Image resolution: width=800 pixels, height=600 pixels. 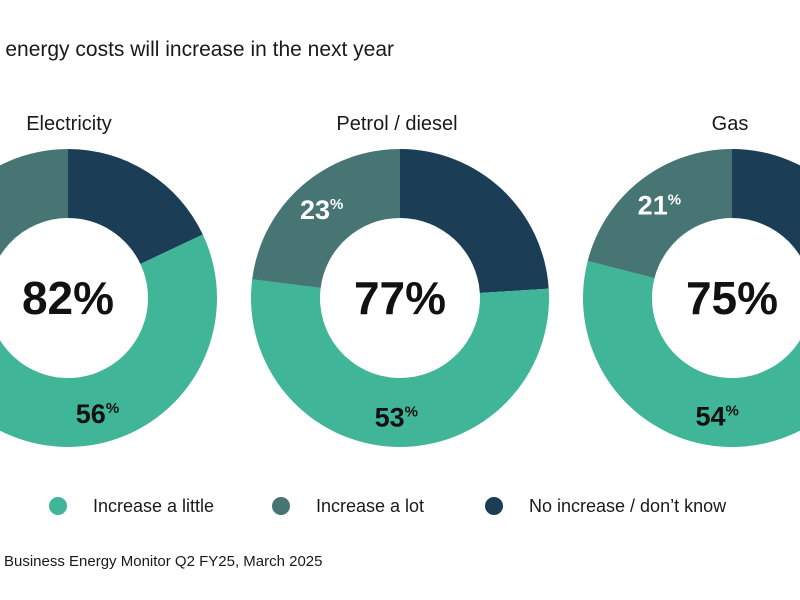 I want to click on donut-segment-electricity-no-increase, so click(x=135, y=206).